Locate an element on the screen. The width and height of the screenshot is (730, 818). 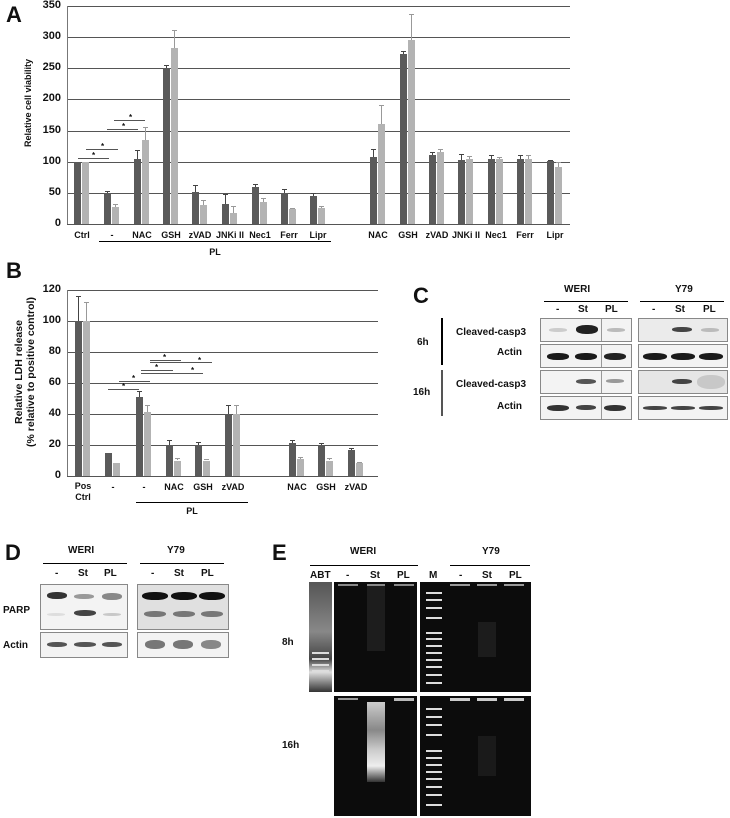
timepoint-8h-e: 8h is located at coordinates (288, 642).